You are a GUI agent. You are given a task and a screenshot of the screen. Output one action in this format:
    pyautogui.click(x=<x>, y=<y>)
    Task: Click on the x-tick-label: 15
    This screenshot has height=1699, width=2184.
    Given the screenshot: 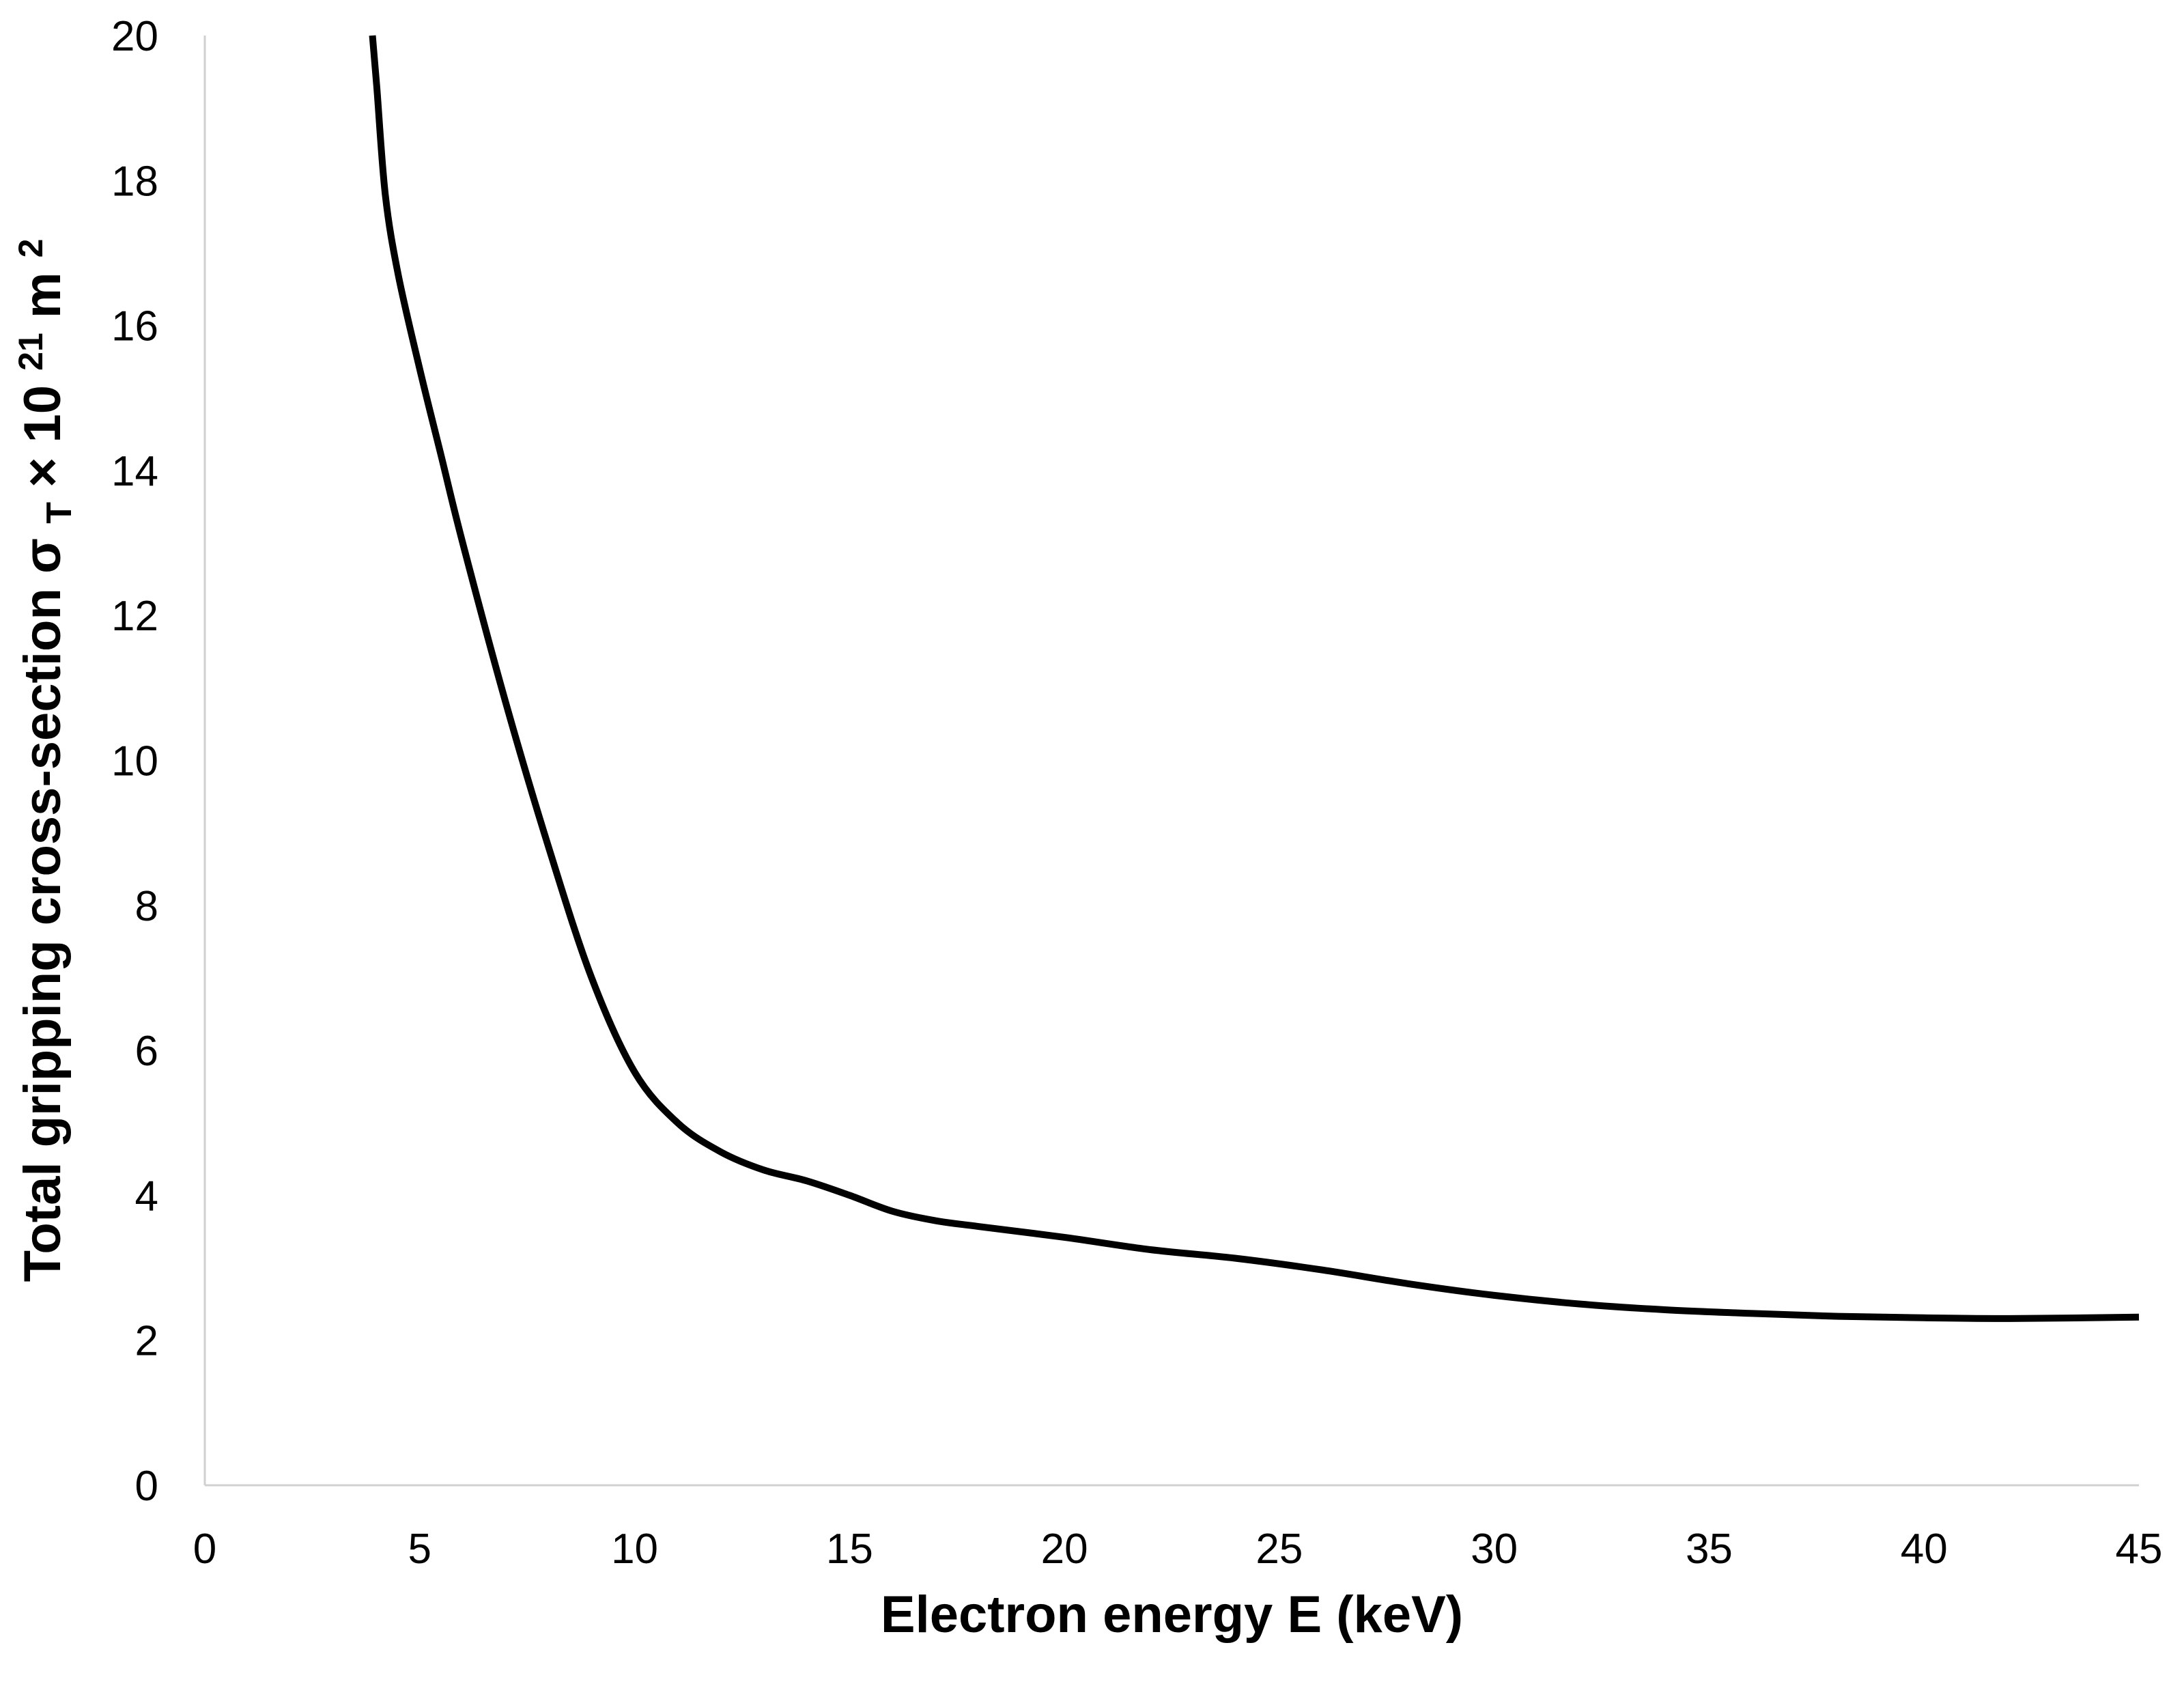 What is the action you would take?
    pyautogui.click(x=849, y=1549)
    